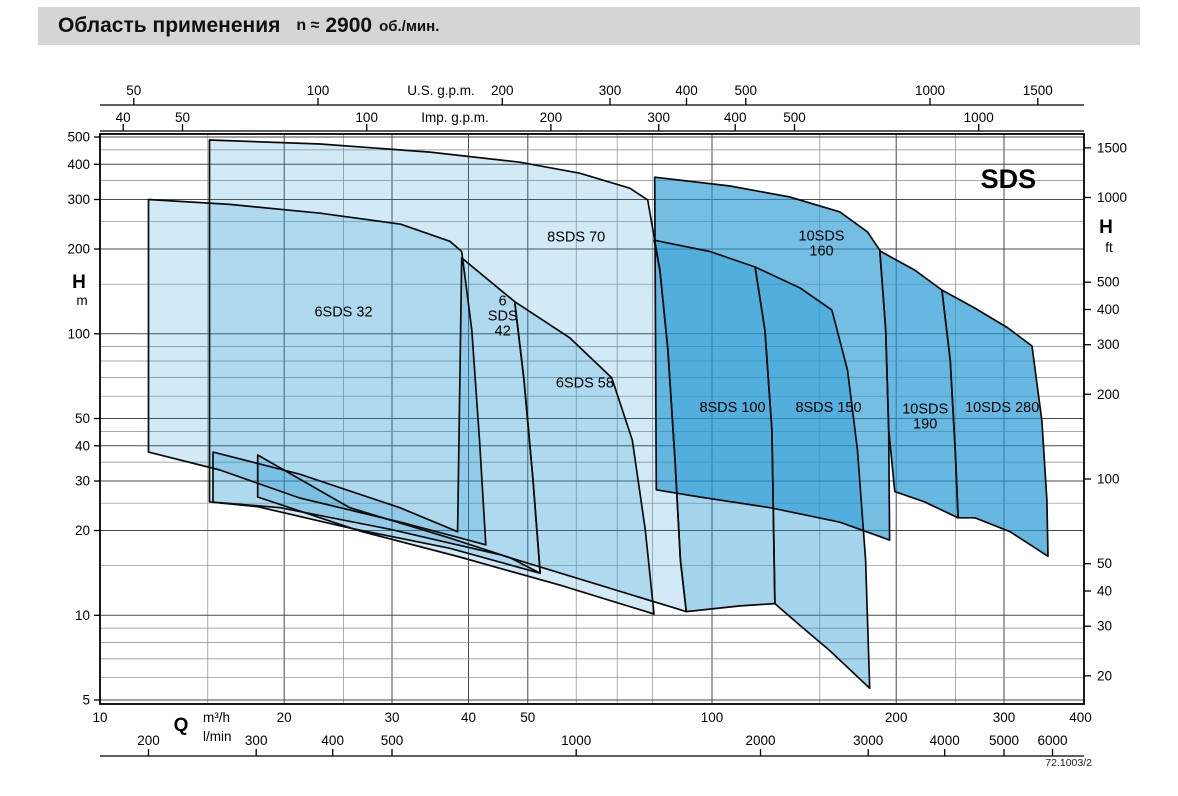  Describe the element at coordinates (284, 717) in the screenshot. I see `q-m3h-tick-label: 20` at that location.